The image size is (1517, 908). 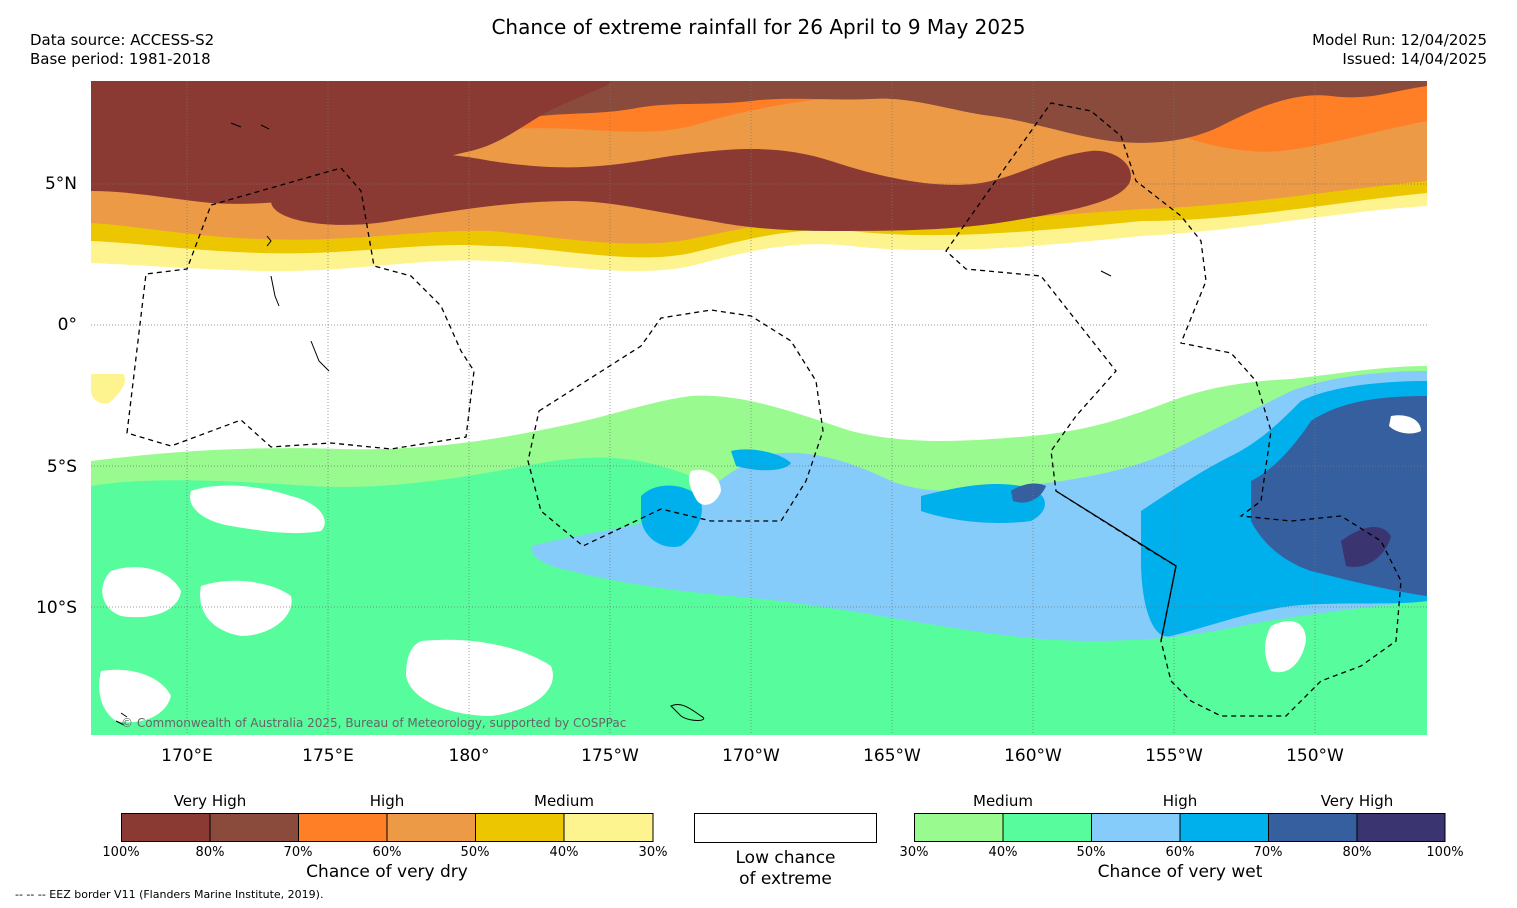 I want to click on dry-group-very-high: Very High, so click(x=210, y=801).